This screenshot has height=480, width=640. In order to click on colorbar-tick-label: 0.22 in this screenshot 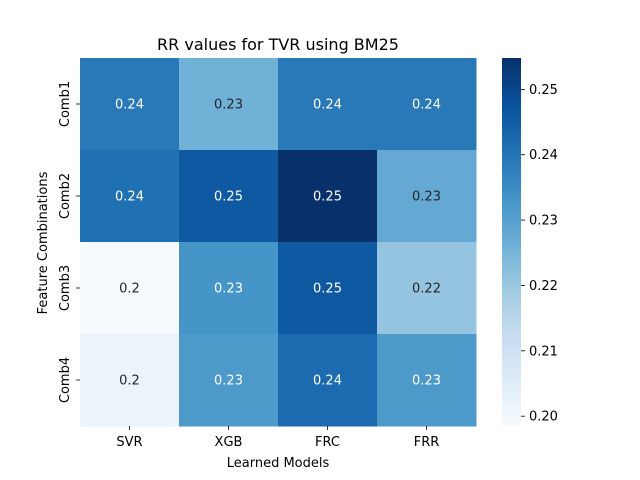, I will do `click(543, 286)`.